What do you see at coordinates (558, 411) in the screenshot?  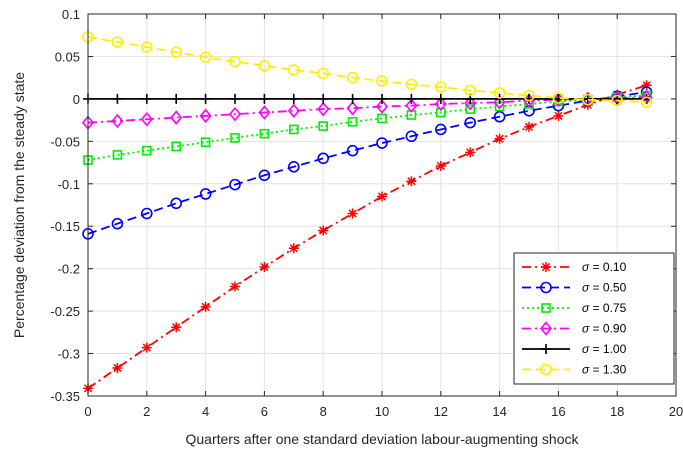 I see `x-tick-label: 16` at bounding box center [558, 411].